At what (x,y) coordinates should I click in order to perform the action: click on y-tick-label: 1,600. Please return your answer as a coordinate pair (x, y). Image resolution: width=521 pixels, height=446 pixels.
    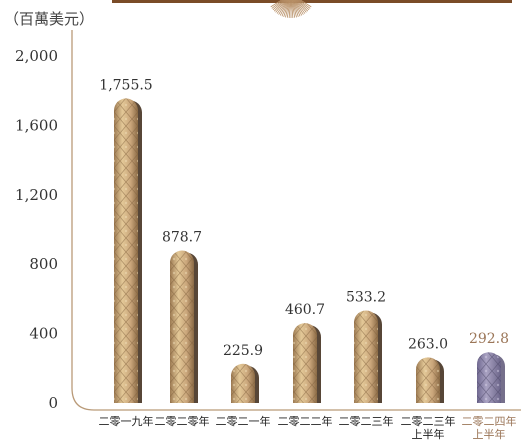
    Looking at the image, I should click on (36, 125).